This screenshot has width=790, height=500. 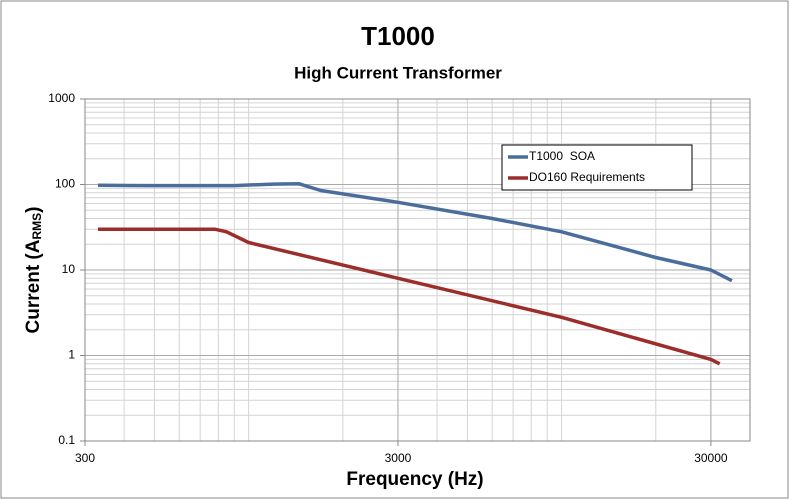 I want to click on y-axis-label: Current (ARMS), so click(x=33, y=270).